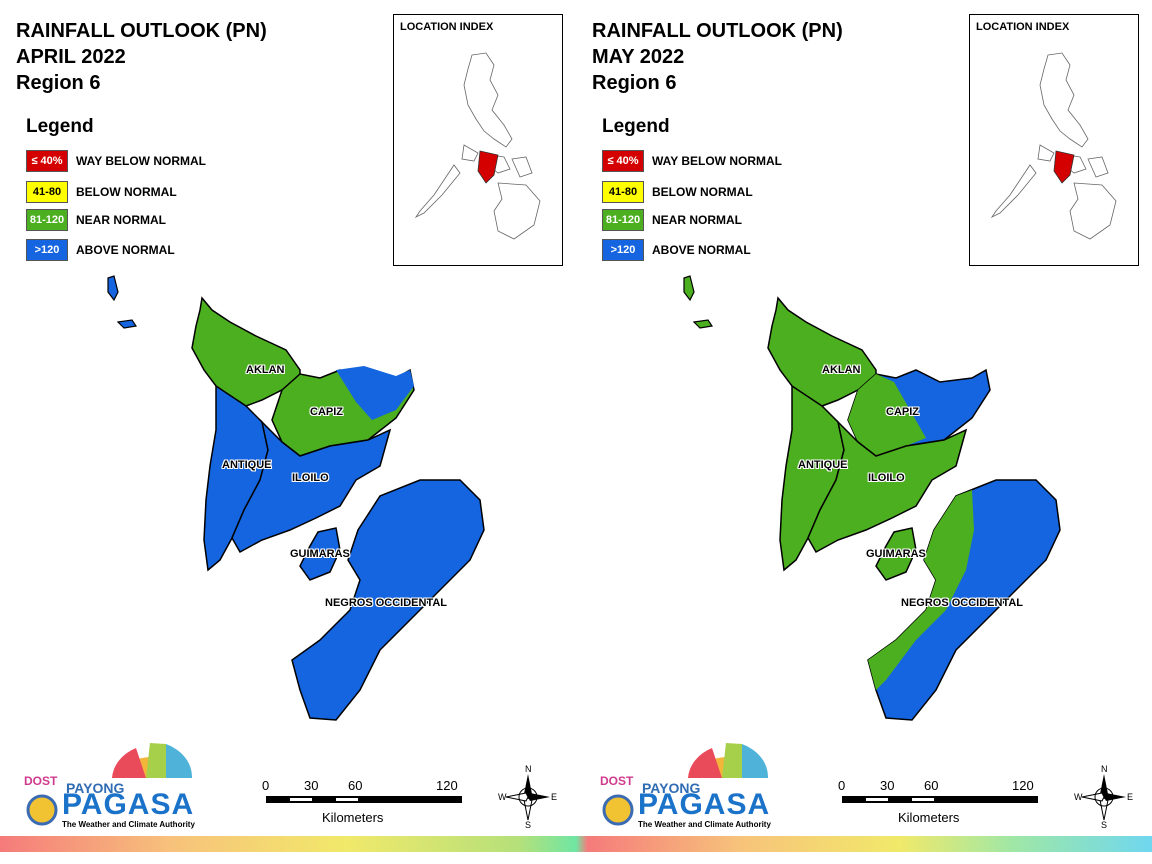  I want to click on capiz-near-normal-zone, so click(887, 415).